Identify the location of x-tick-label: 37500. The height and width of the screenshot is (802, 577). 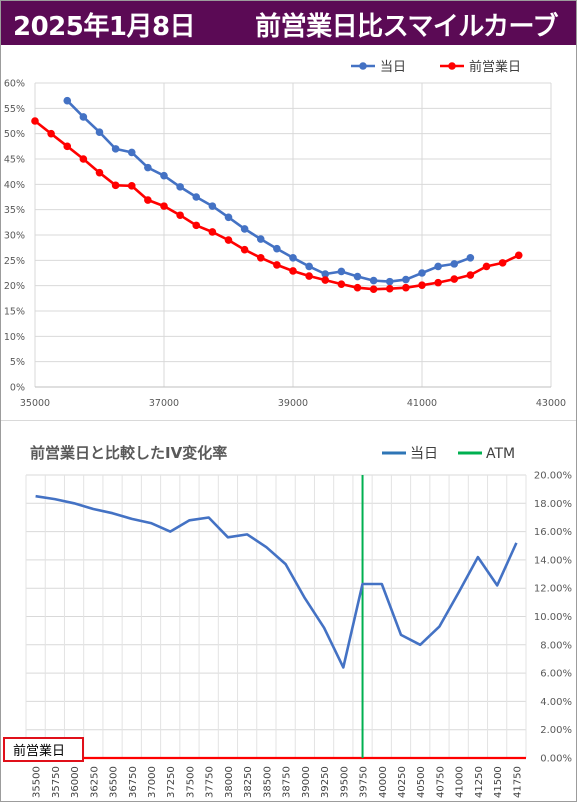
(190, 782).